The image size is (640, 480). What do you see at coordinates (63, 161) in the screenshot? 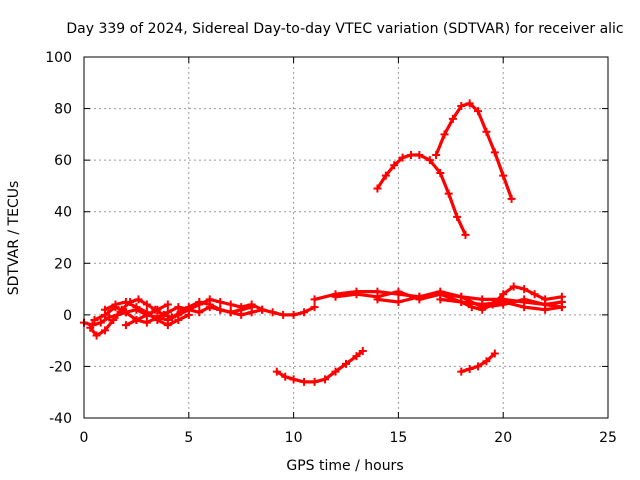
I see `y-tick-label: 60` at bounding box center [63, 161].